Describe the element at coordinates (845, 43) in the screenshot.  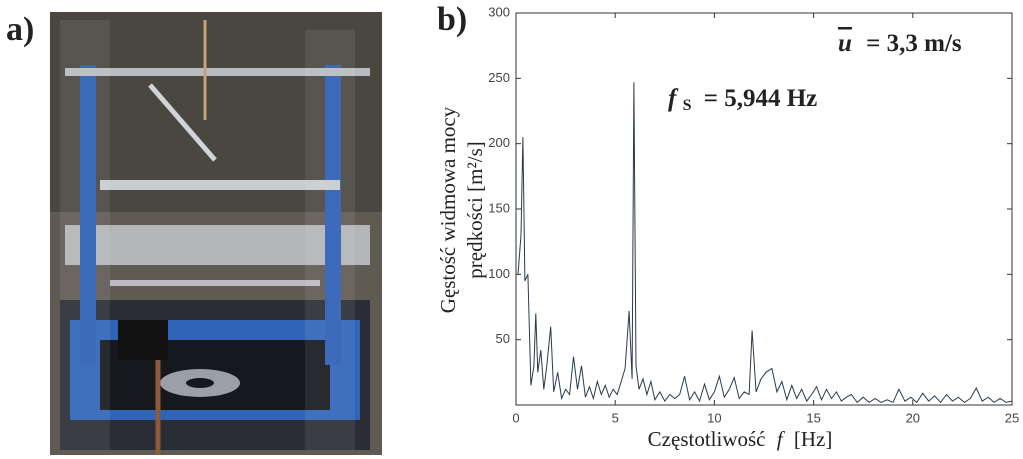
I see `annotation-symbol: u` at that location.